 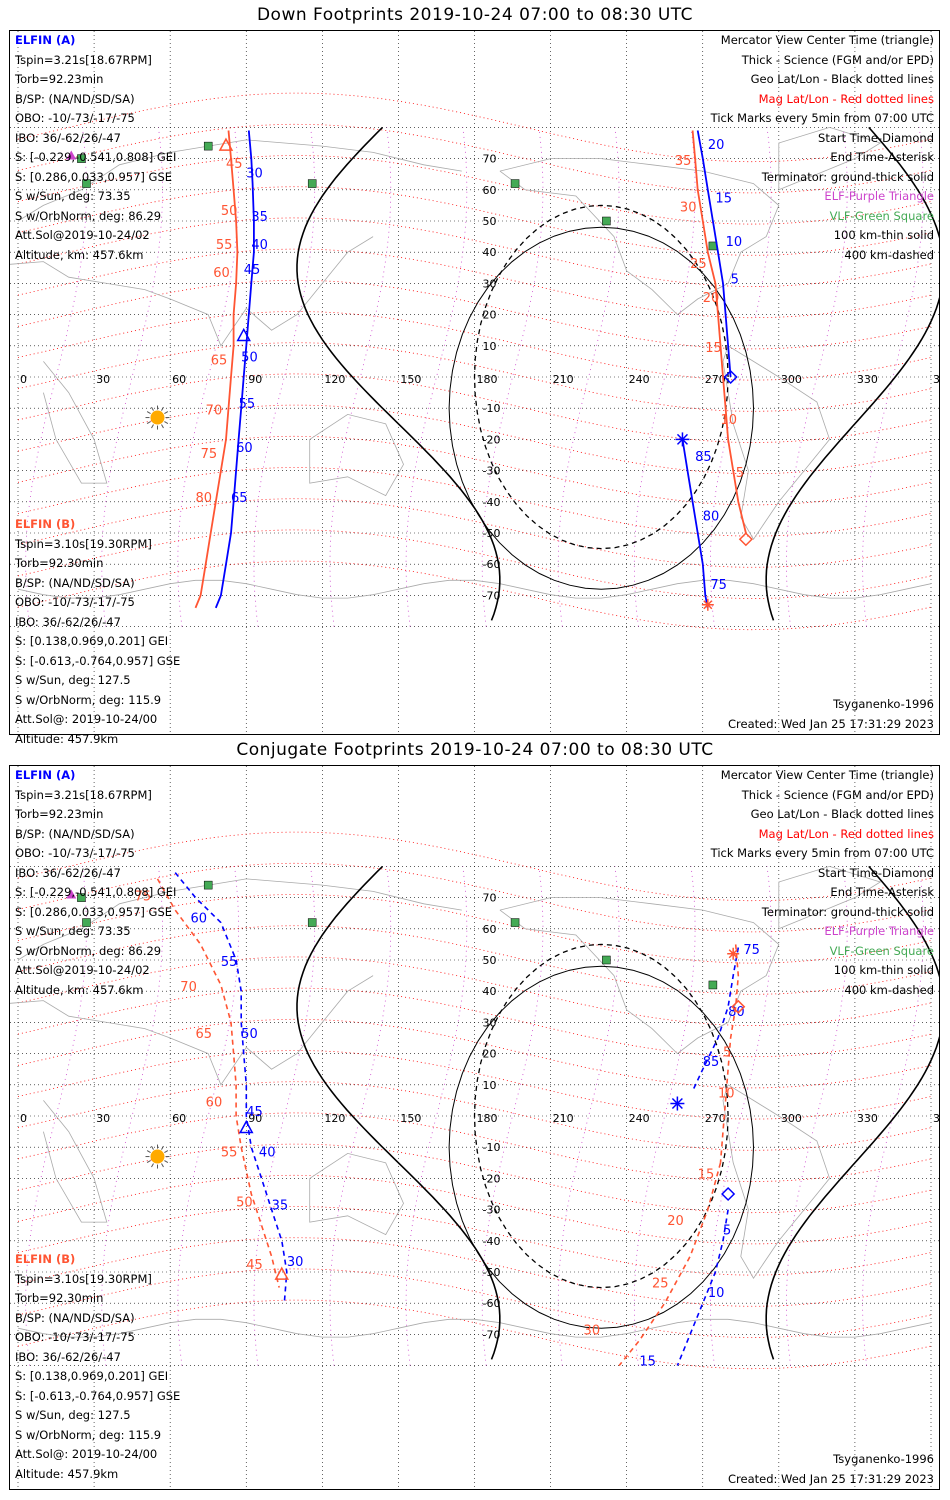 What do you see at coordinates (410, 1118) in the screenshot?
I see `longitude-label: 150` at bounding box center [410, 1118].